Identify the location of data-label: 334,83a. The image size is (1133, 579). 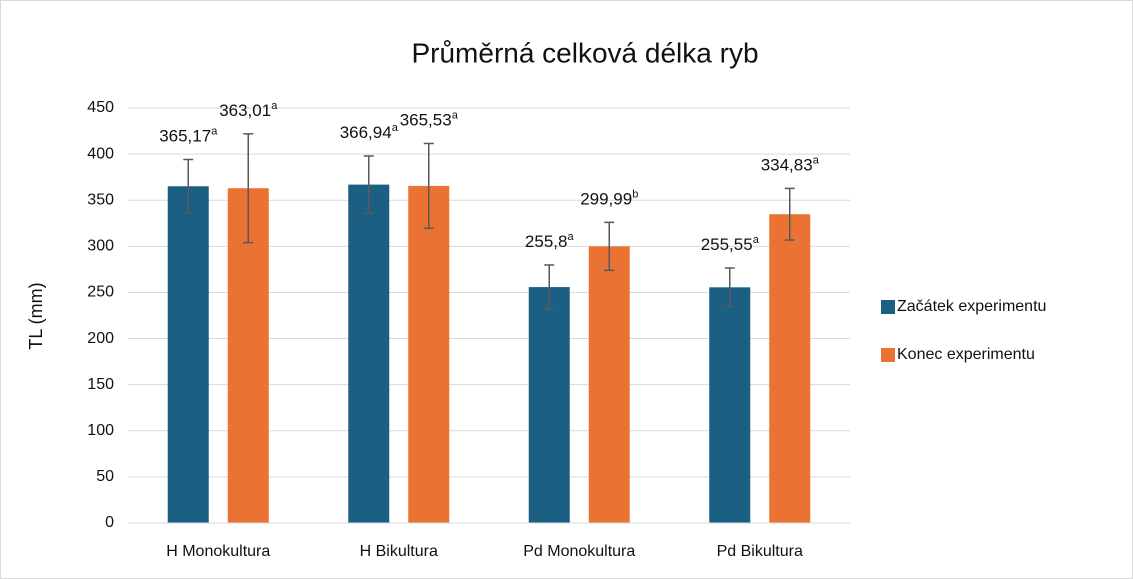
(790, 164).